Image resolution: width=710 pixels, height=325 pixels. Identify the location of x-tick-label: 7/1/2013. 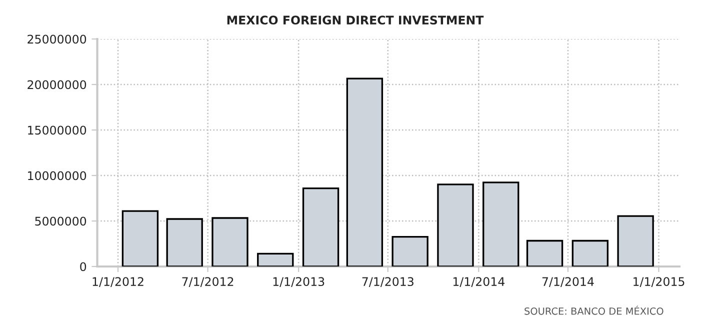
(388, 282).